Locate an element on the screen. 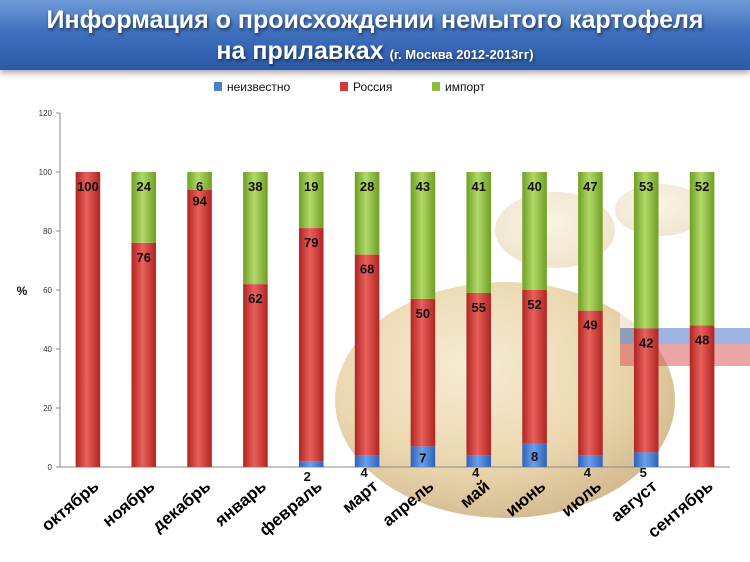 The height and width of the screenshot is (562, 750). data-label: 8 is located at coordinates (534, 456).